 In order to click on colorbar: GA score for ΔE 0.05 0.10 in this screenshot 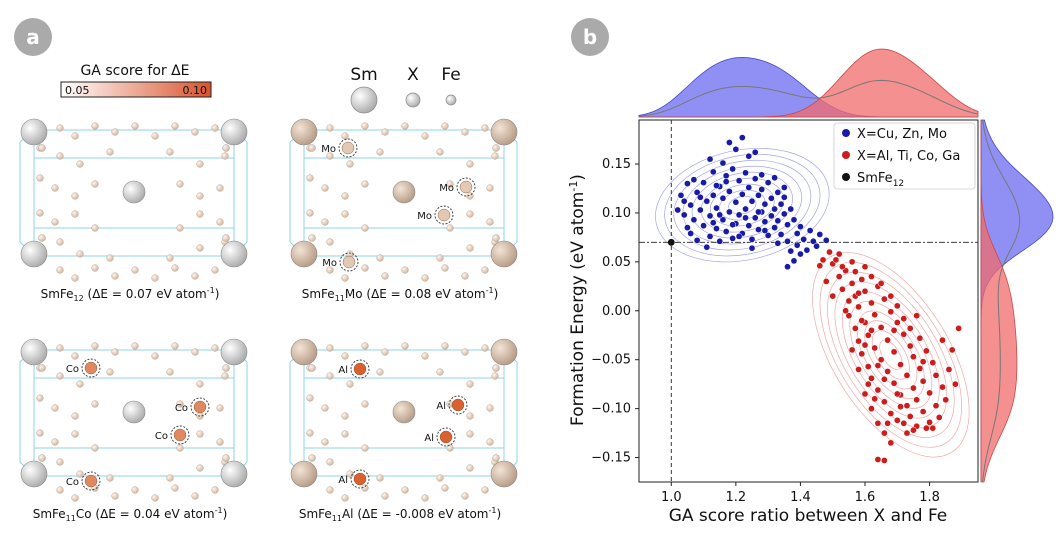, I will do `click(136, 80)`.